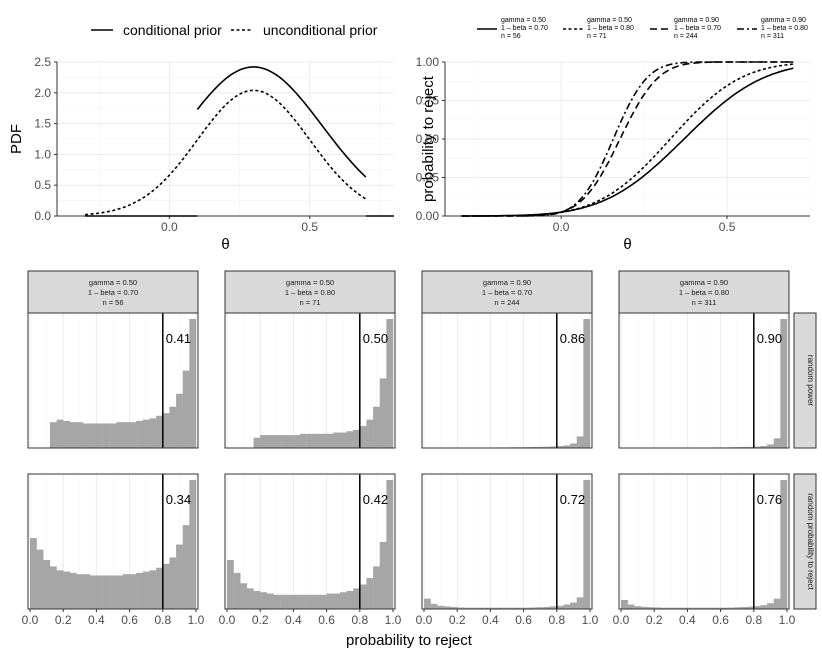 The height and width of the screenshot is (658, 822). I want to click on legend-label-3-3: n = 244, so click(686, 36).